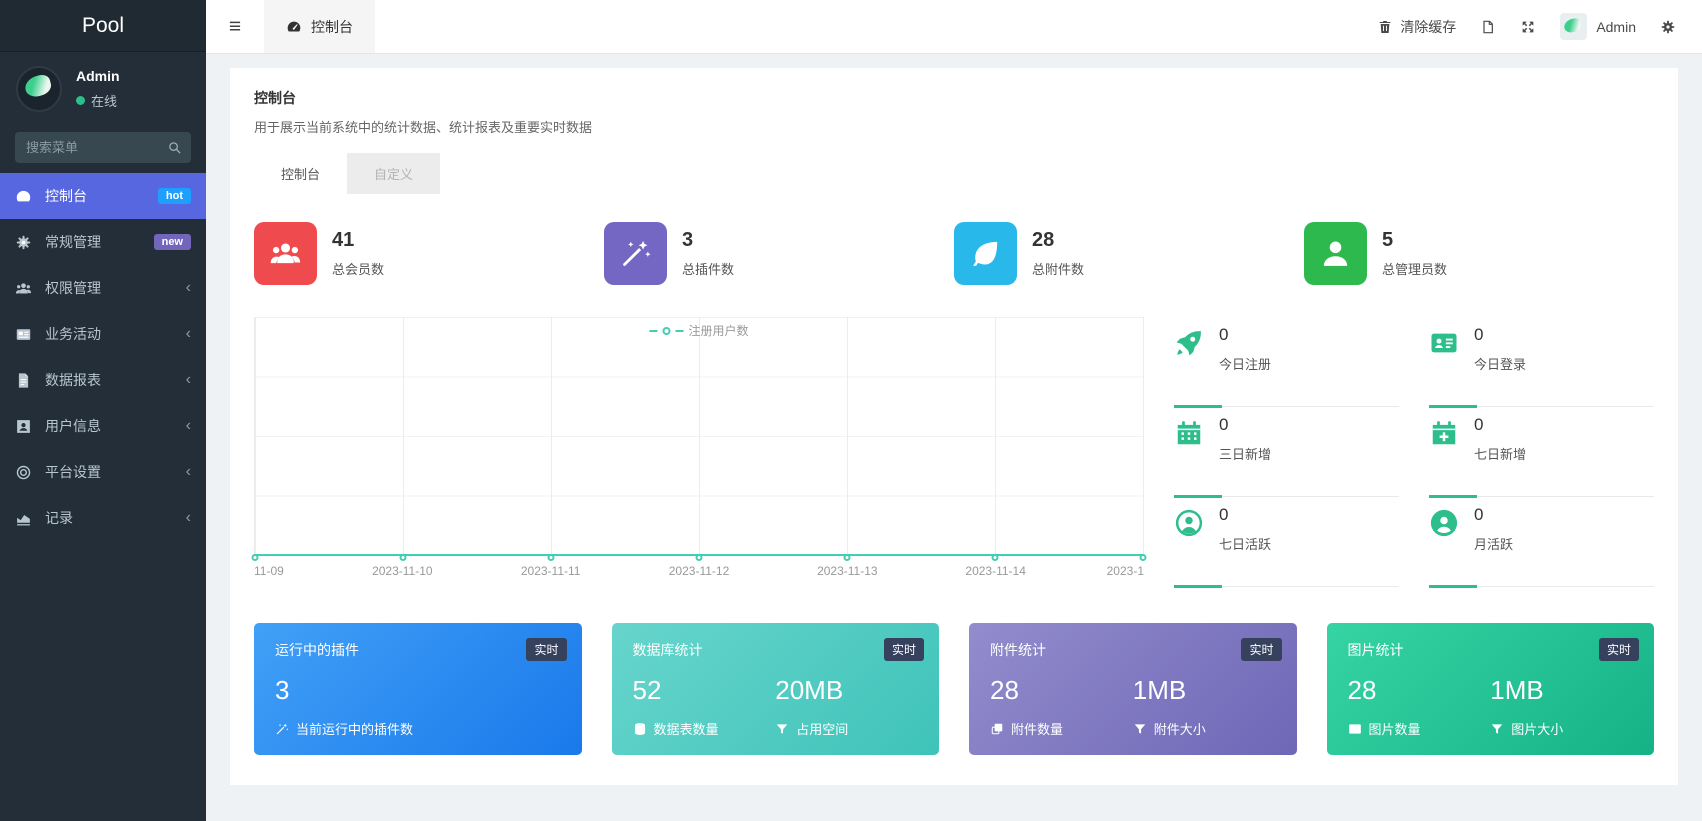  Describe the element at coordinates (66, 196) in the screenshot. I see `sidebar-item-label: 控制台` at that location.